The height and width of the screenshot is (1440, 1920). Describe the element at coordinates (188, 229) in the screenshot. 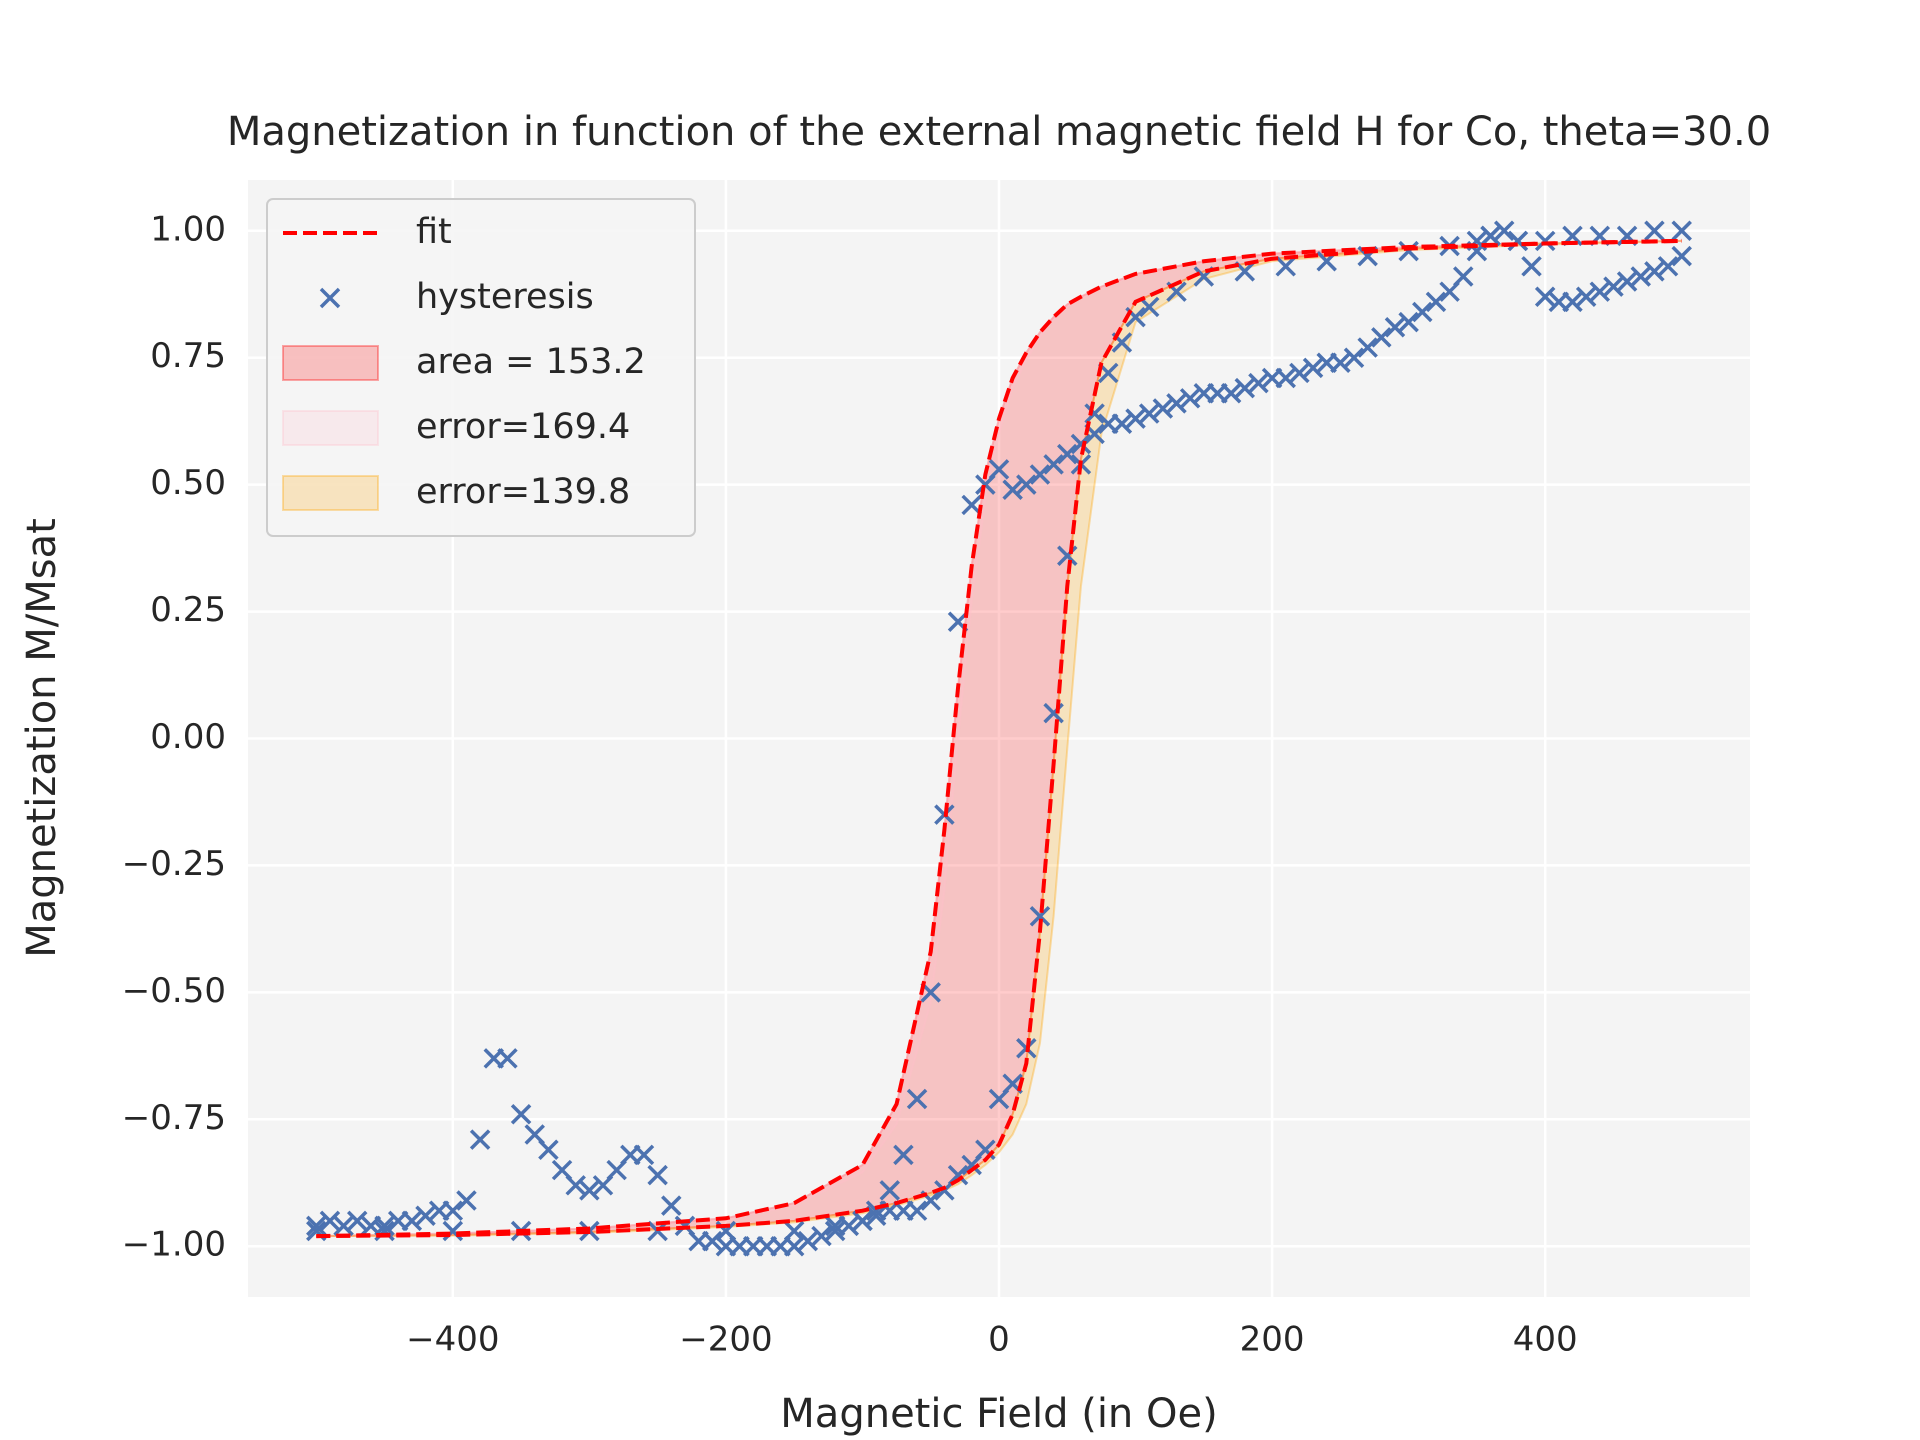

I see `y-tick-label: 1.00` at that location.